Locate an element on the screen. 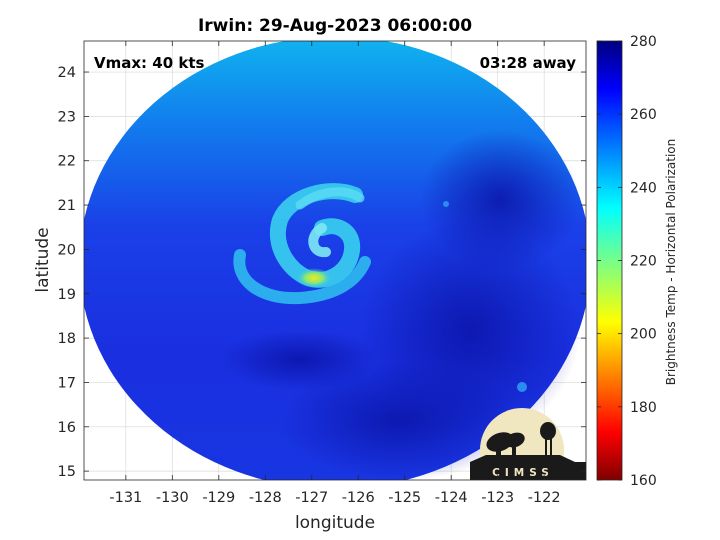 The image size is (720, 540). y-tick-labels: 15 16 17 18 19 20 21 22 23 24 is located at coordinates (67, 272).